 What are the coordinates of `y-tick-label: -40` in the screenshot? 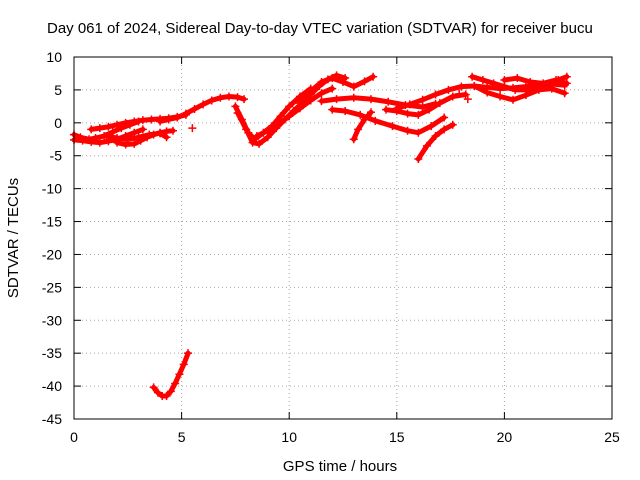 It's located at (52, 386).